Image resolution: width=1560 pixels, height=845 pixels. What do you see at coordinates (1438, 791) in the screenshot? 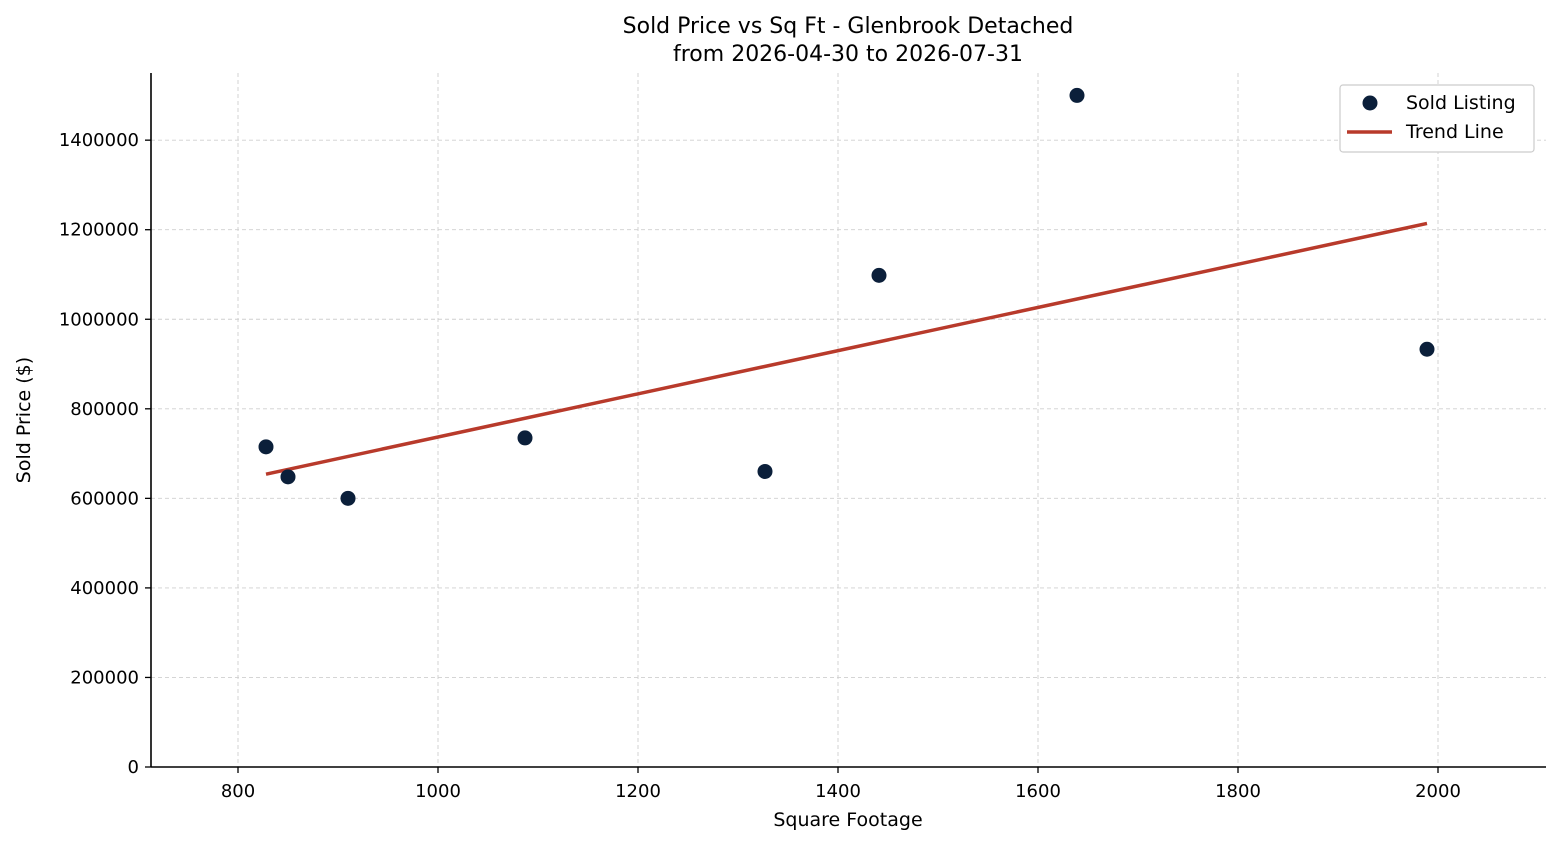
I see `x-tick-label: 2000` at bounding box center [1438, 791].